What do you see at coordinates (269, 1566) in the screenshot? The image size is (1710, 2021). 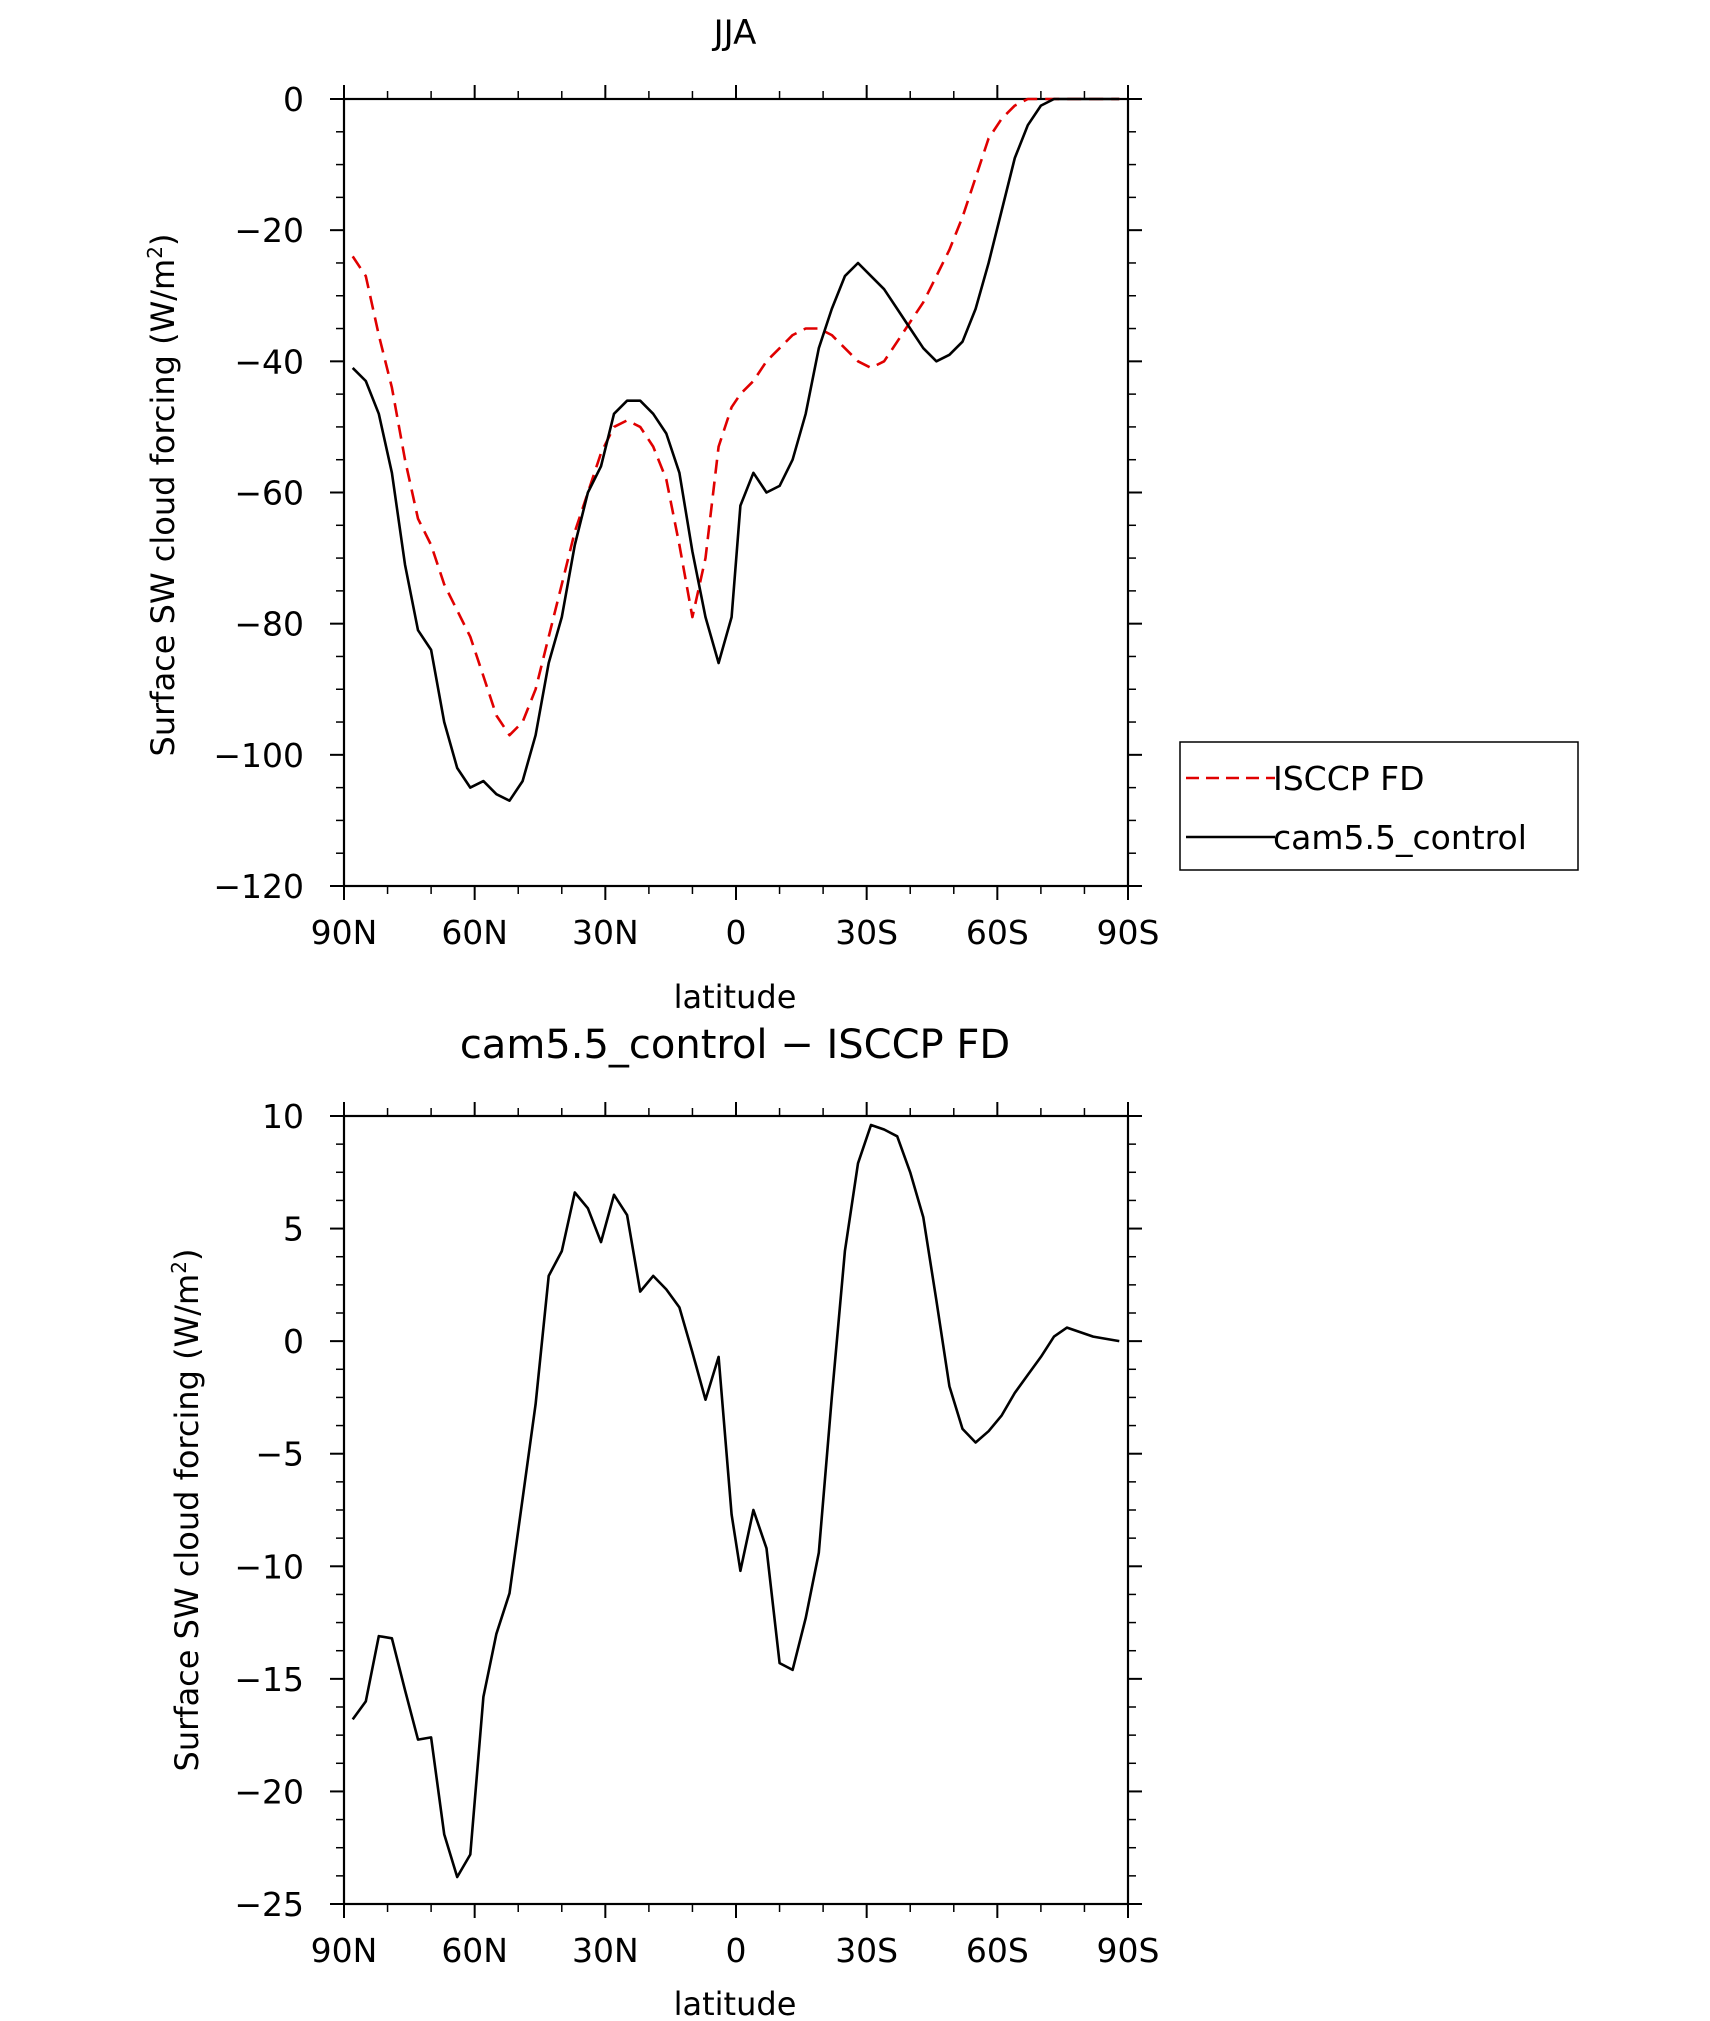 I see `y-tick-label: −10` at bounding box center [269, 1566].